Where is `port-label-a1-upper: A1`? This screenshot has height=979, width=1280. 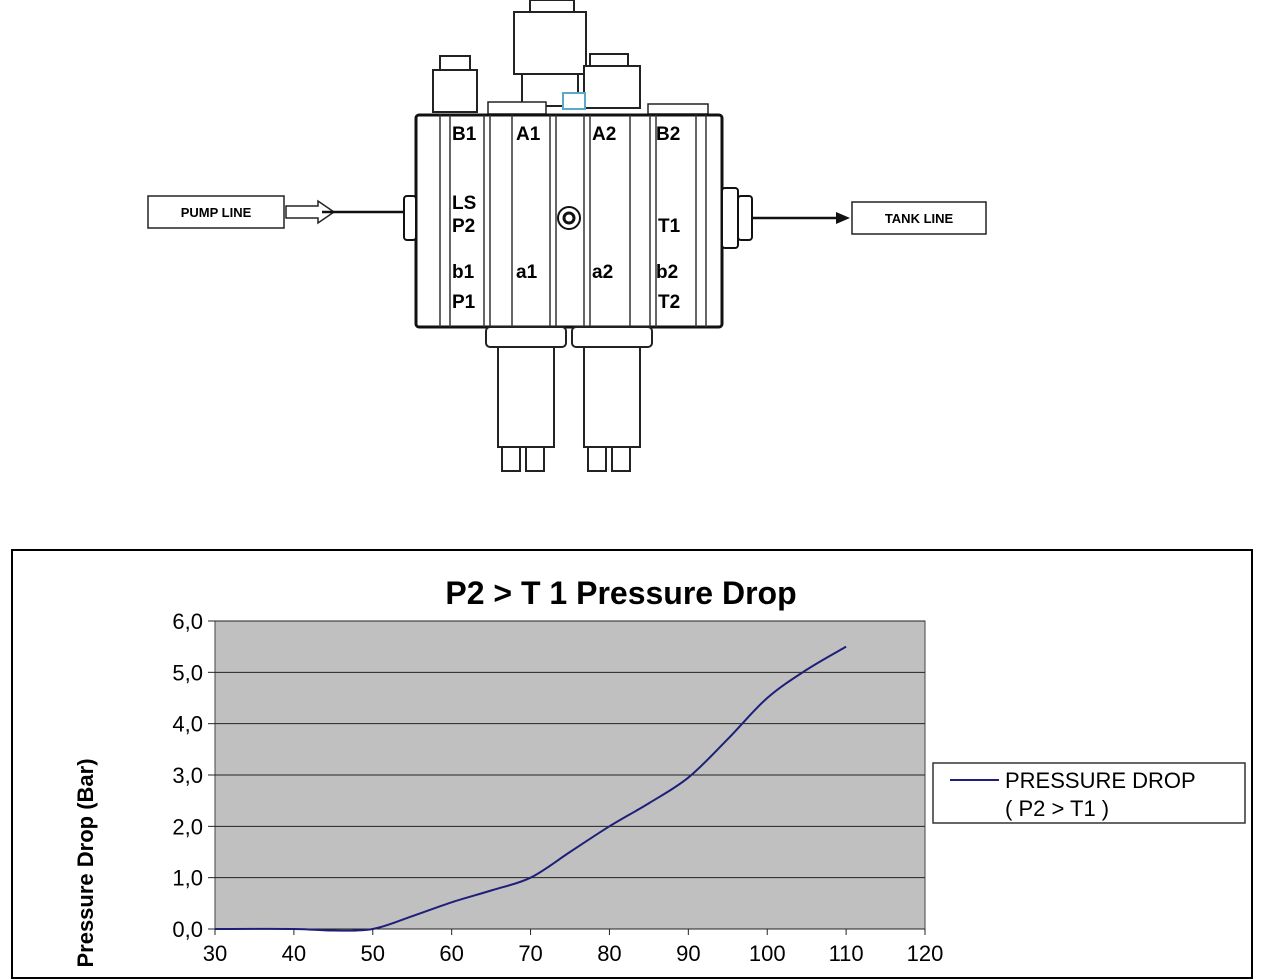 port-label-a1-upper: A1 is located at coordinates (528, 134).